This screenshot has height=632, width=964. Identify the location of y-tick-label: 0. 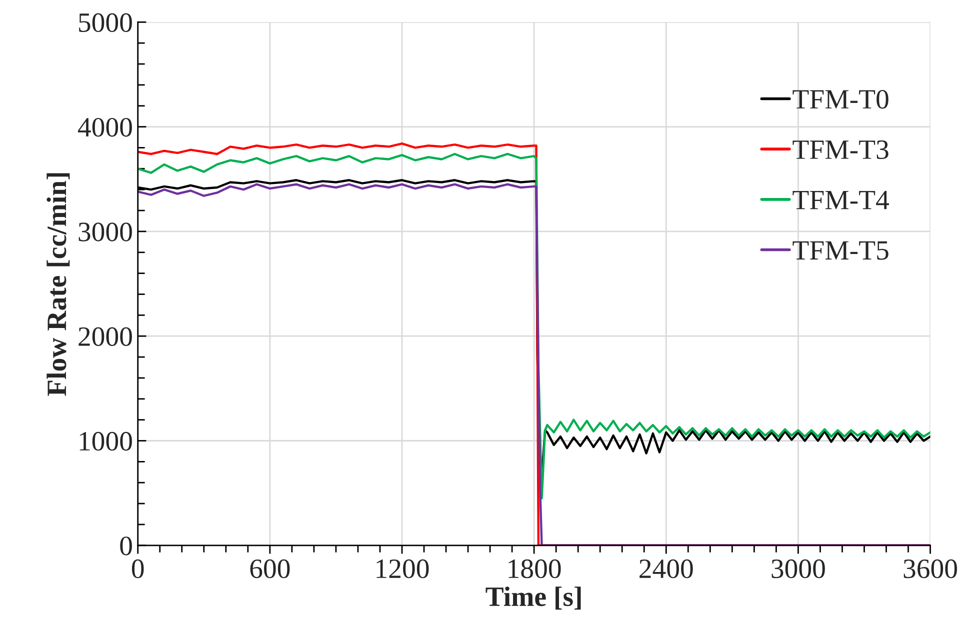
(126, 546).